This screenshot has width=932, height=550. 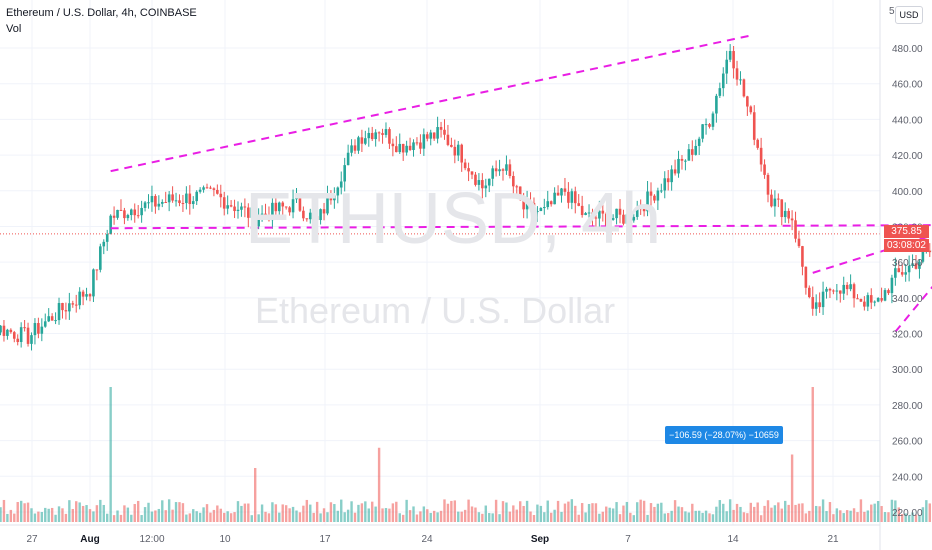 What do you see at coordinates (909, 15) in the screenshot?
I see `currency-button: USD` at bounding box center [909, 15].